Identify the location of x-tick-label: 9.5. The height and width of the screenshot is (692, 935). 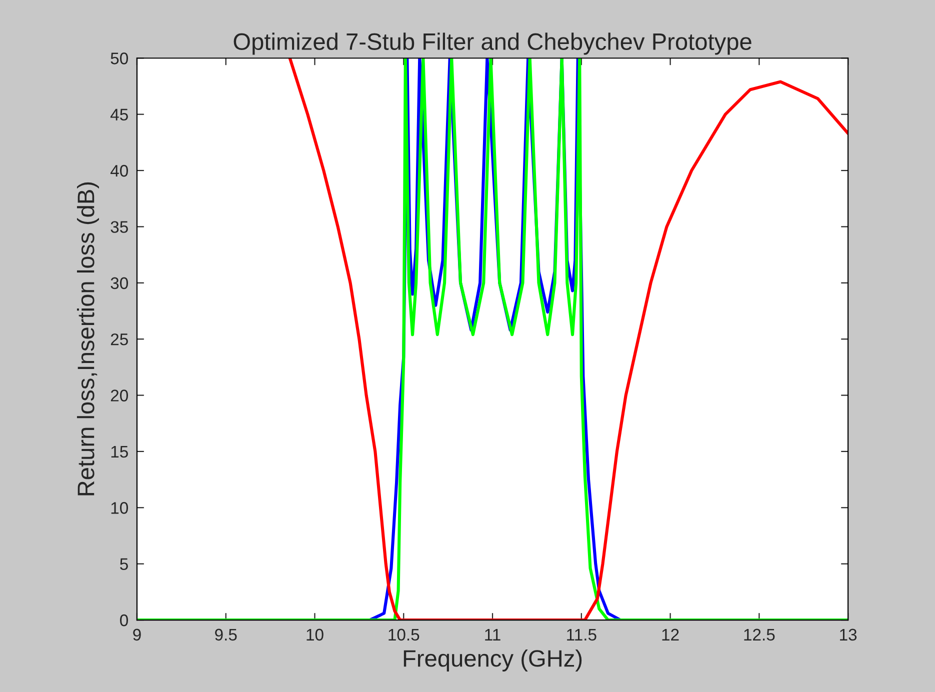
(226, 634).